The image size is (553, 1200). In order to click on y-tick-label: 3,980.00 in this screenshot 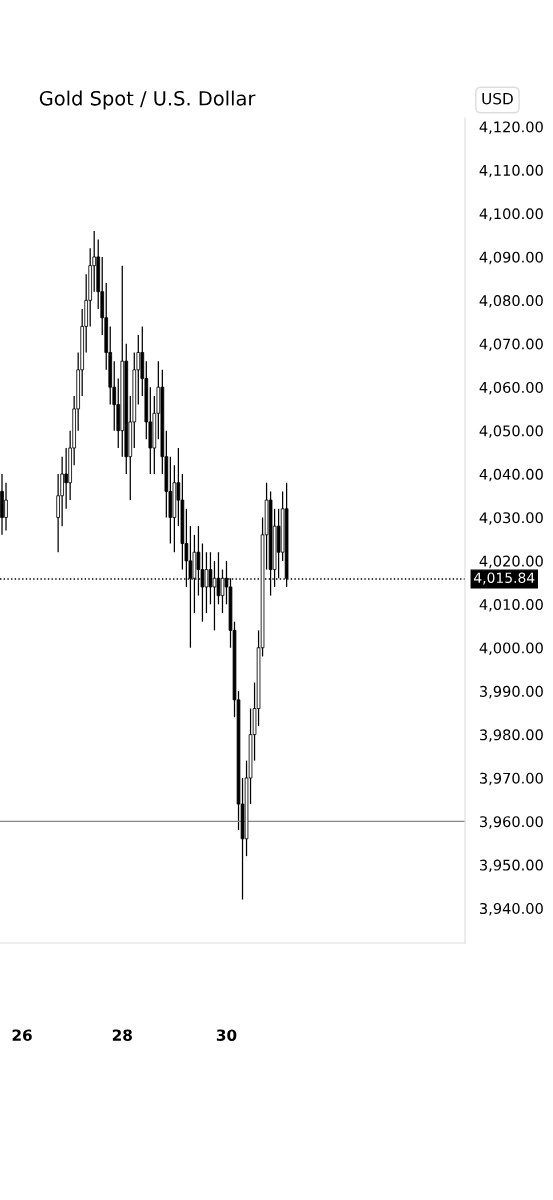, I will do `click(511, 735)`.